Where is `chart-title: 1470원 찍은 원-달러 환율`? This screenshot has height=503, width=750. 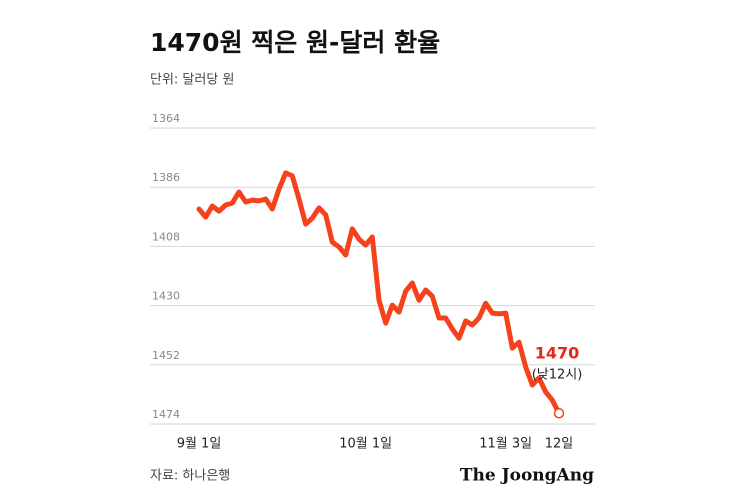 chart-title: 1470원 찍은 원-달러 환율 is located at coordinates (295, 42).